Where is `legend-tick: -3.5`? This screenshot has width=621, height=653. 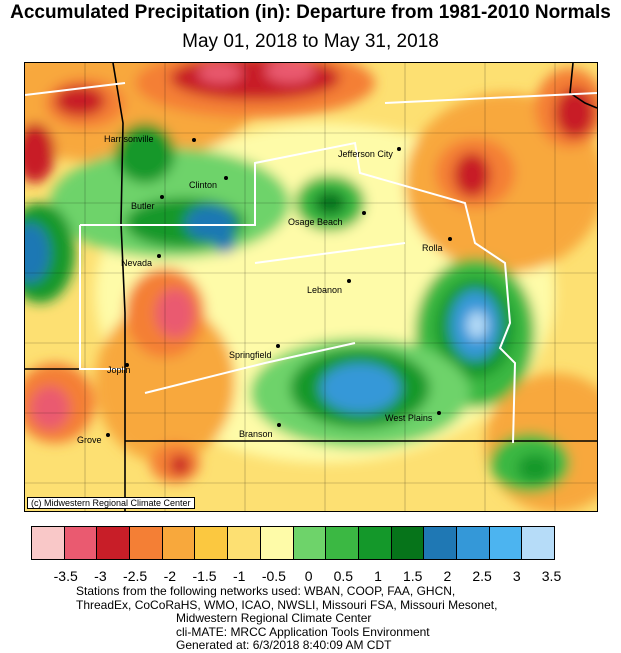 legend-tick: -3.5 is located at coordinates (65, 576).